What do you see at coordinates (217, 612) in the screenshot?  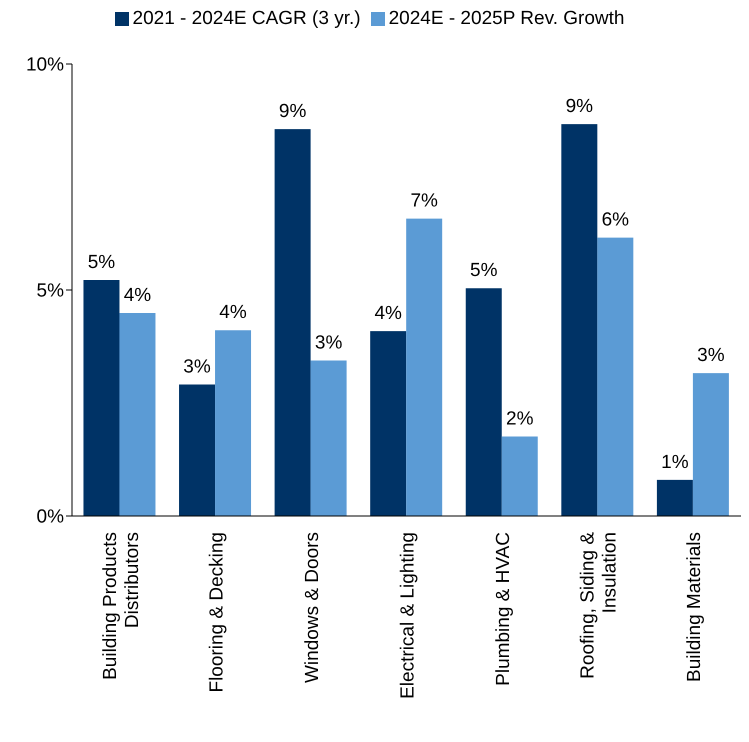 I see `x-tick-label: Flooring & Decking` at bounding box center [217, 612].